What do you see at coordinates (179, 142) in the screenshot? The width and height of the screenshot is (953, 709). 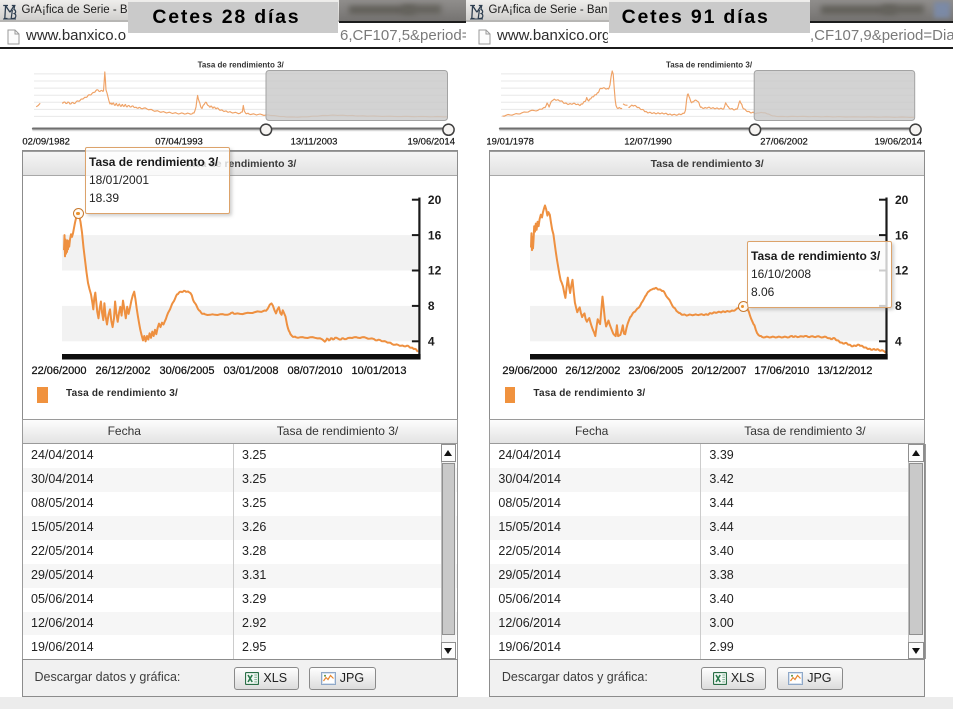 I see `svg-text: 07/04/1993` at bounding box center [179, 142].